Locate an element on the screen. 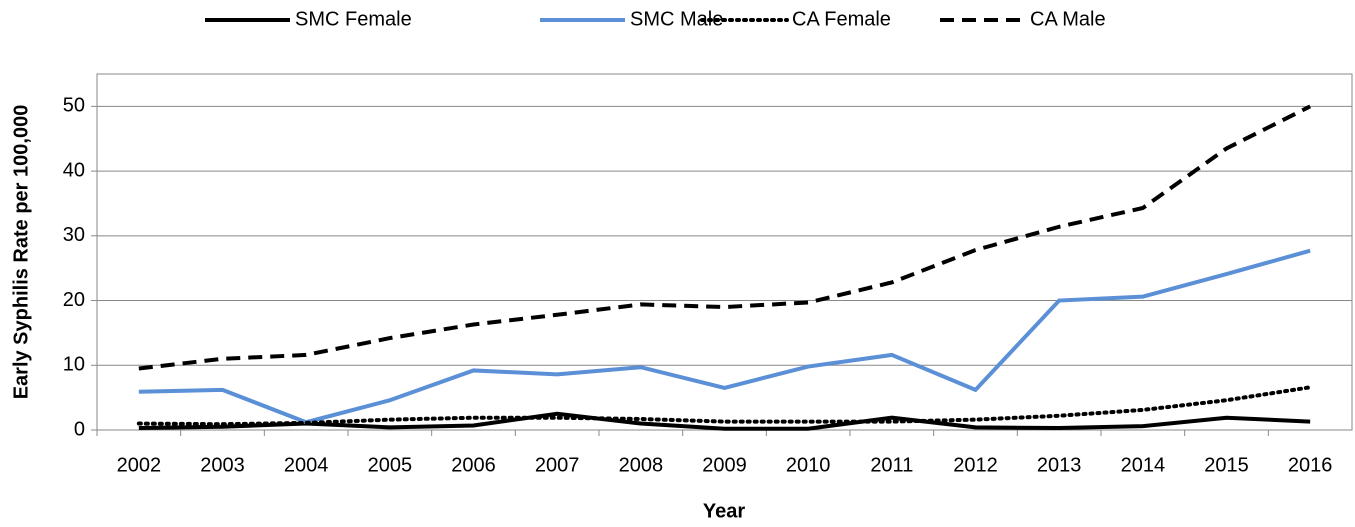 This screenshot has width=1355, height=527. y-tick-label: 10 is located at coordinates (74, 365).